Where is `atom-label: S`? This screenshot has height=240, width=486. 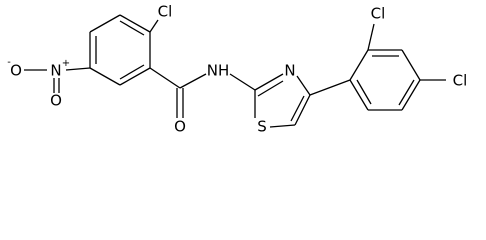 atom-label: S is located at coordinates (262, 127).